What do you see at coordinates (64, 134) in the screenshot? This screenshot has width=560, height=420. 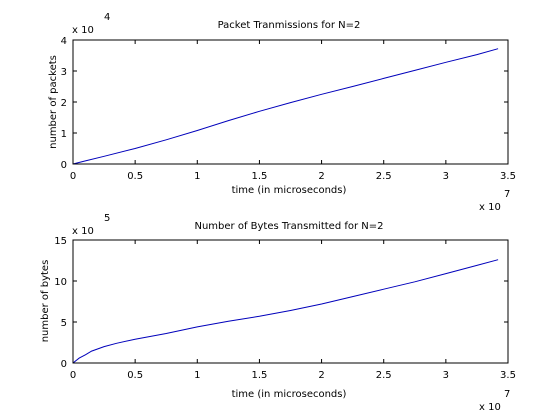 I see `y-tick-label: 1` at bounding box center [64, 134].